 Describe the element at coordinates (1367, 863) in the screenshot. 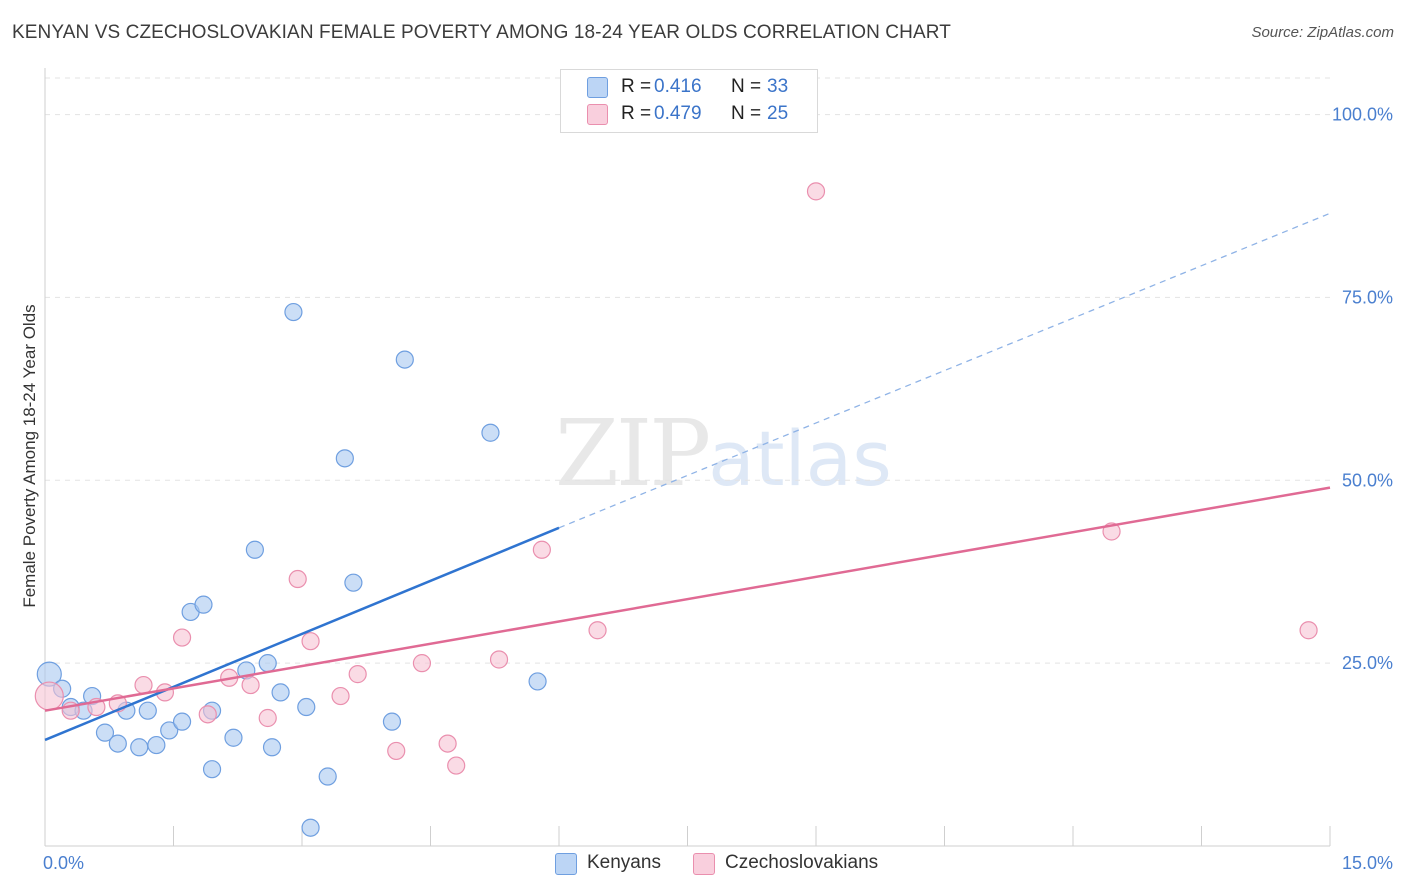

I see `x-tick-label-max: 15.0%` at that location.